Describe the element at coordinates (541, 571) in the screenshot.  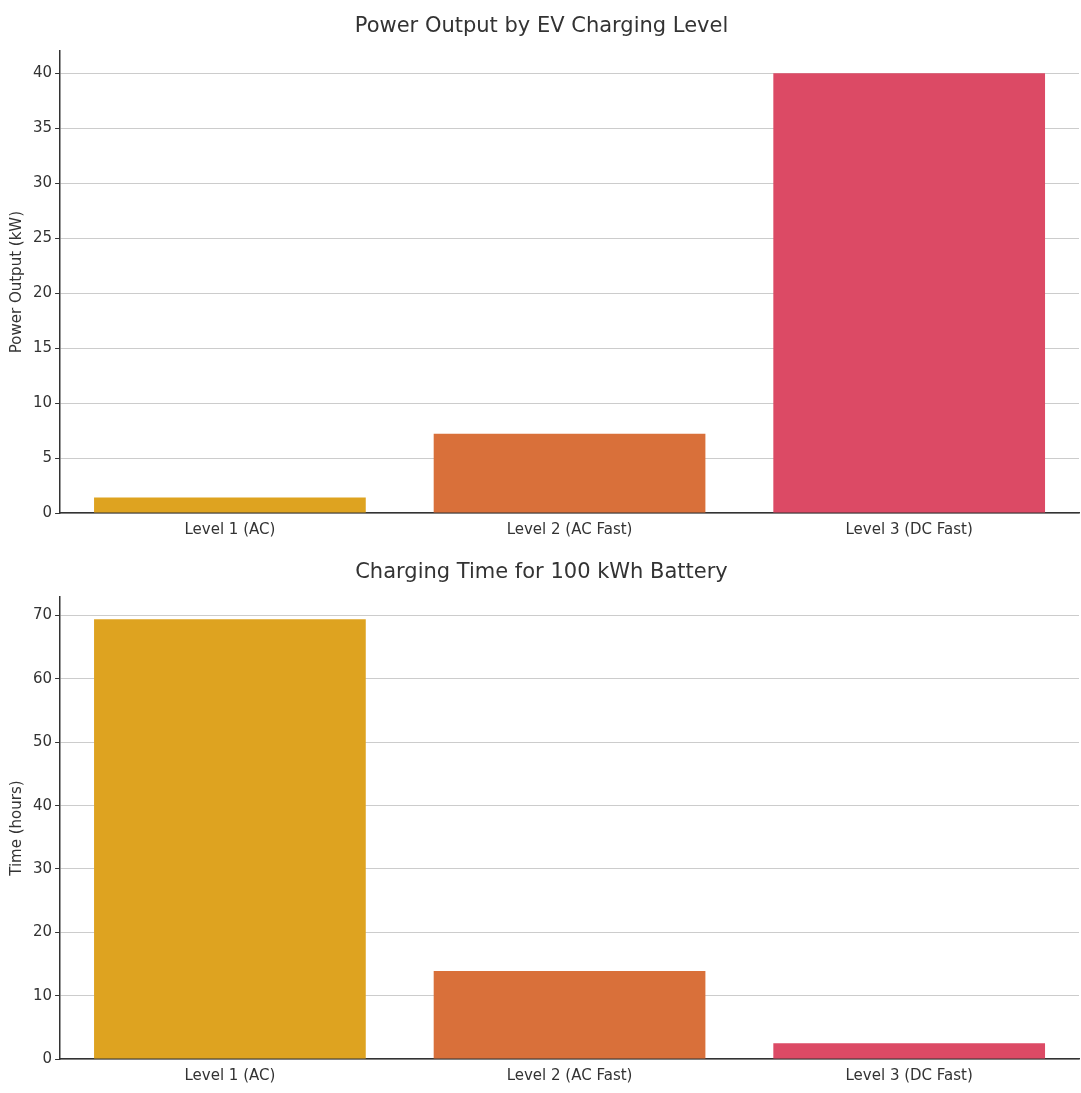
I see `chart-title: Charging Time for 100 kWh Battery` at that location.